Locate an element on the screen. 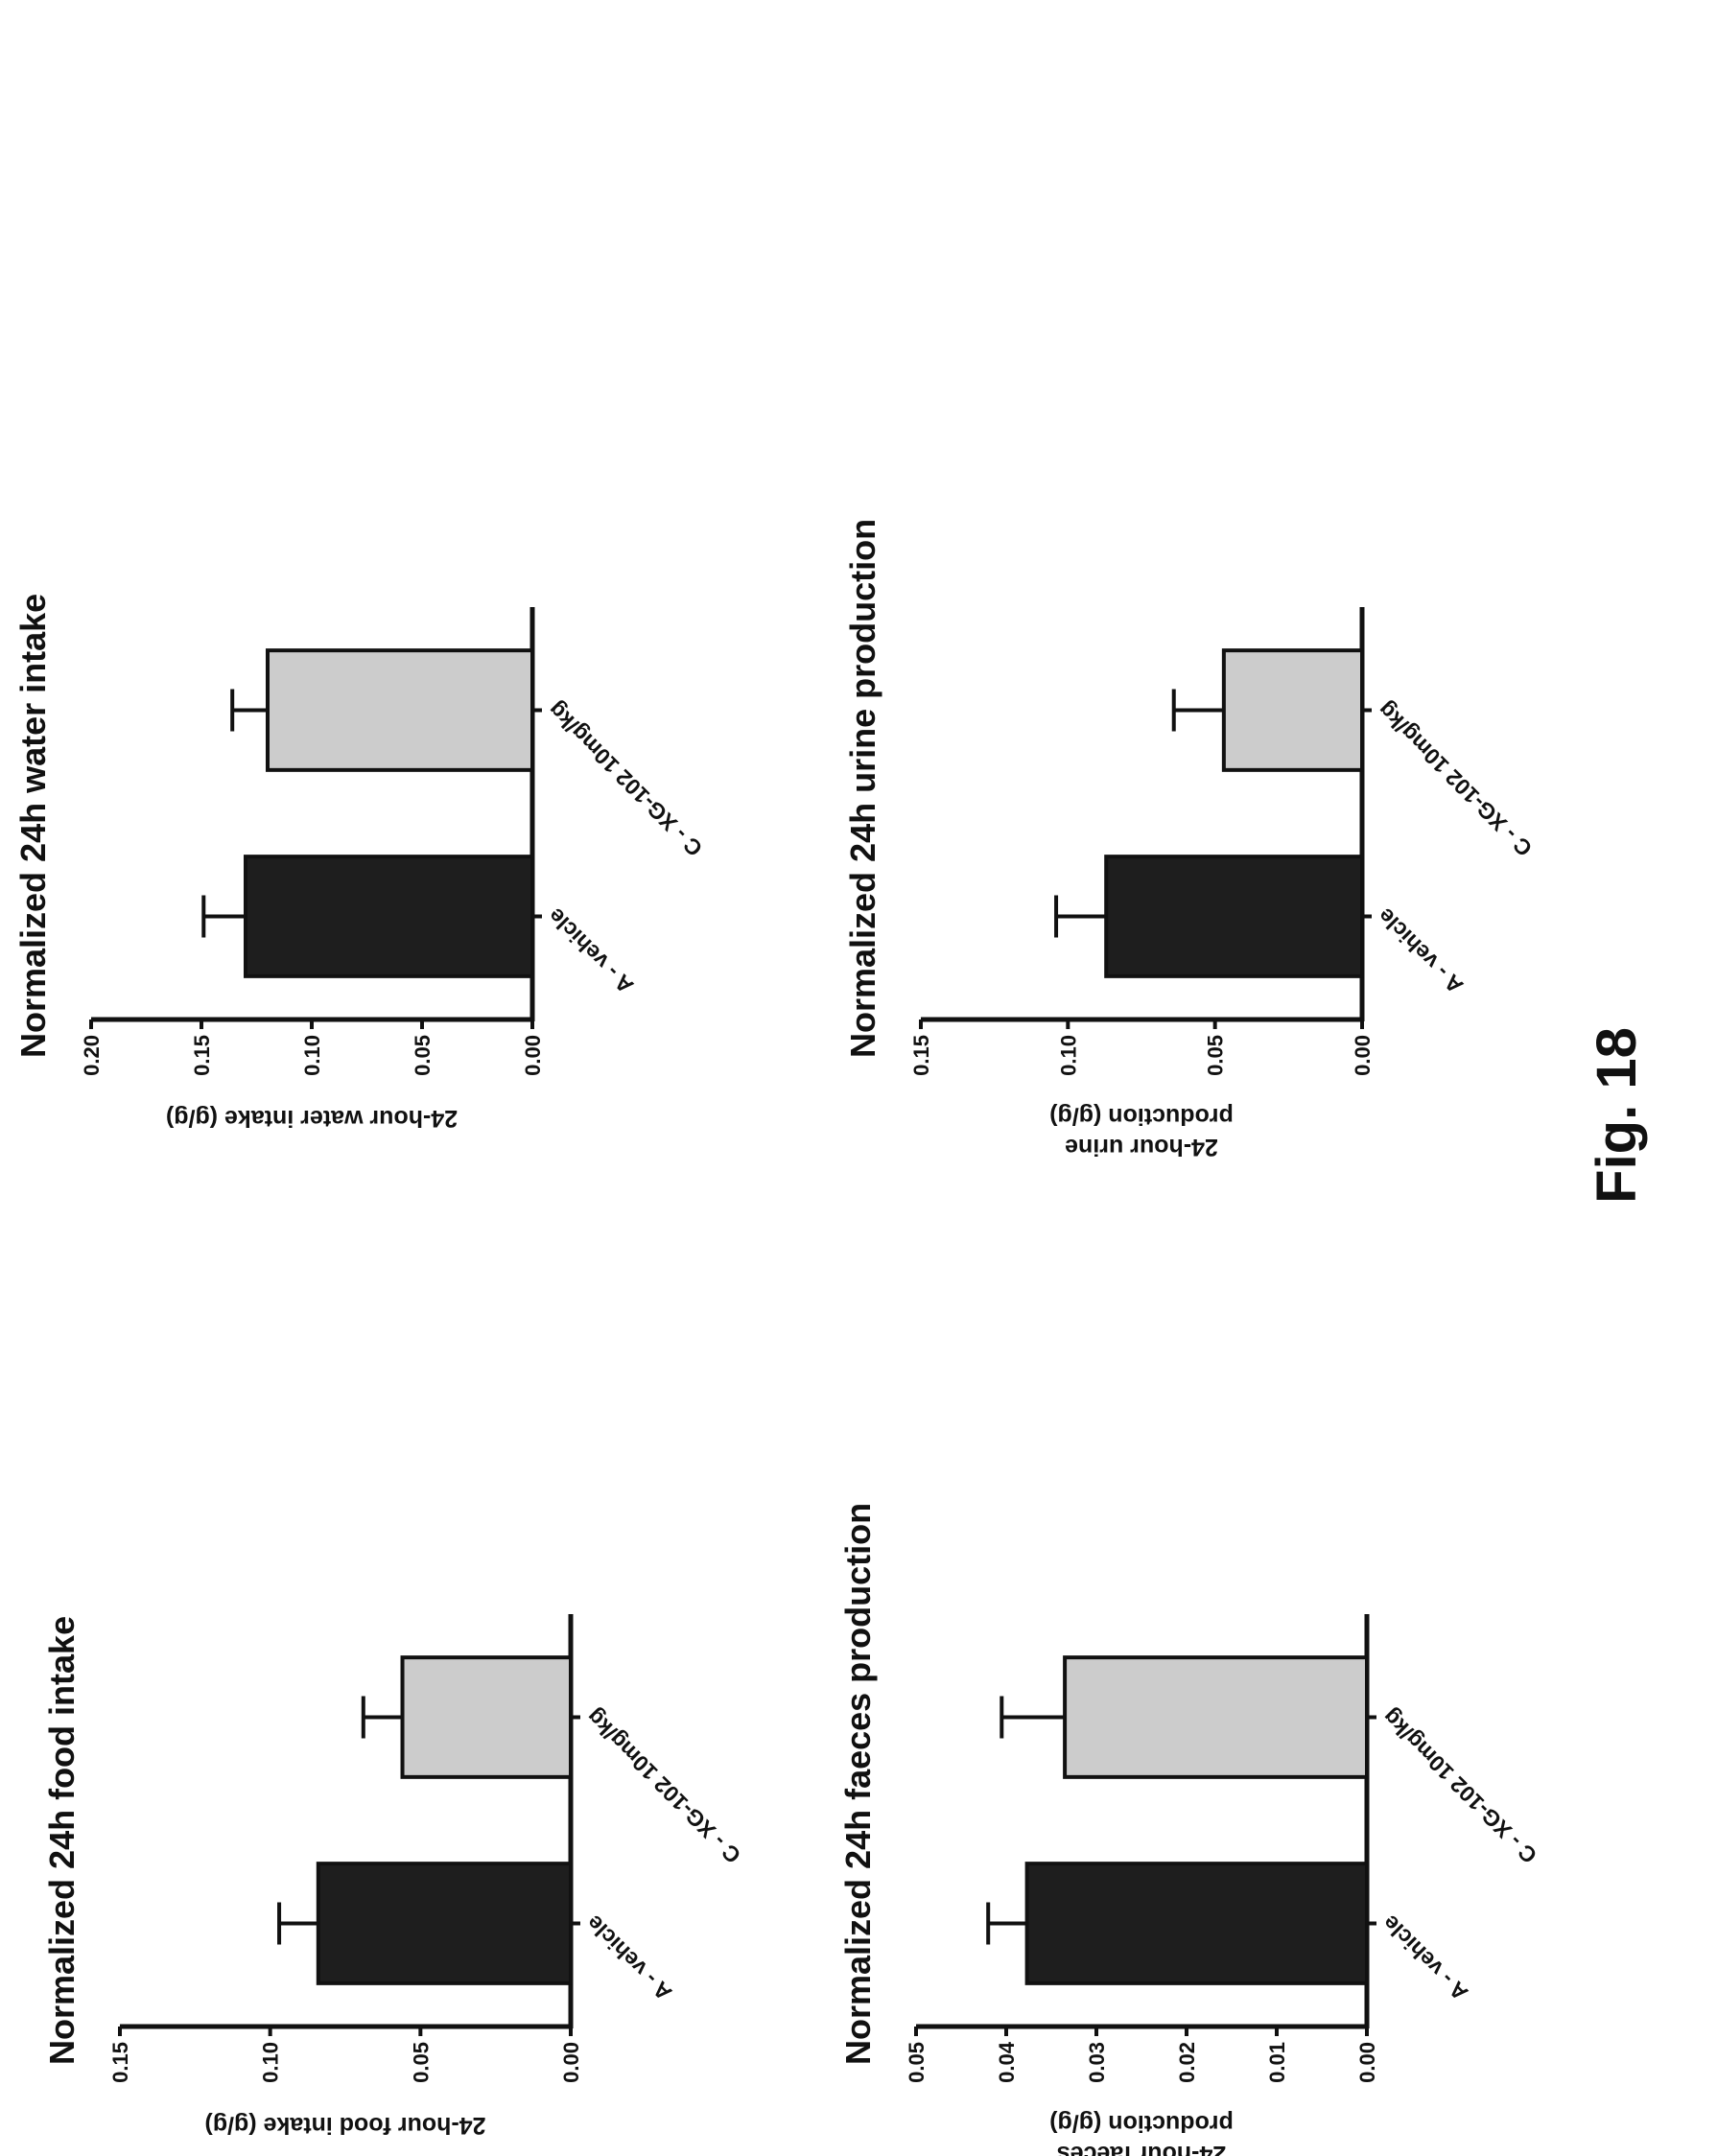  chart-title: Normalized 24h water intake is located at coordinates (33, 826).